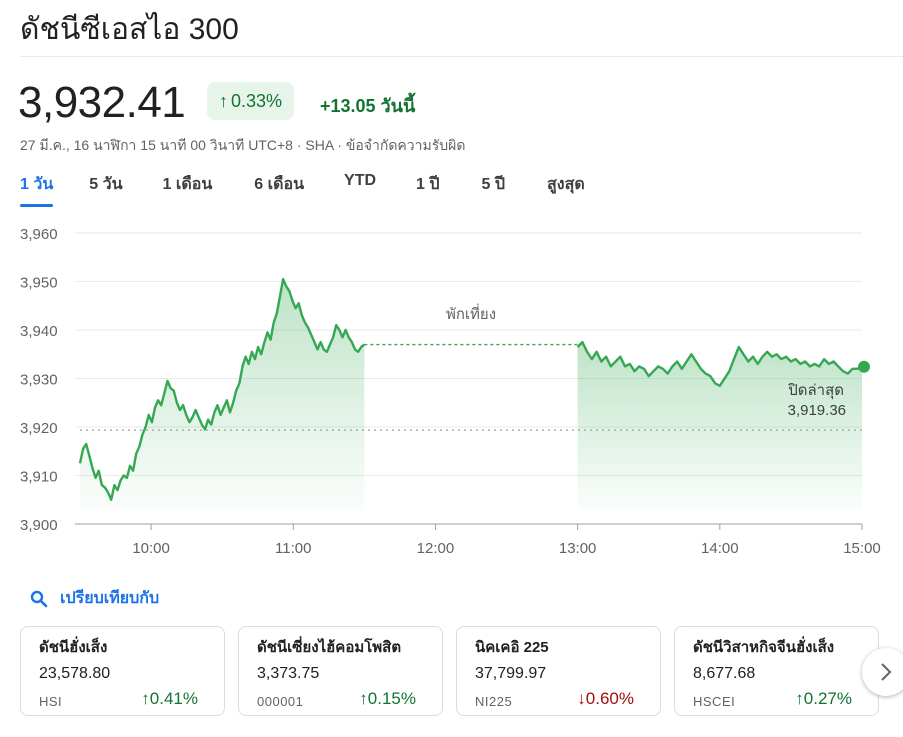 This screenshot has width=903, height=737. I want to click on last-price-dot, so click(864, 366).